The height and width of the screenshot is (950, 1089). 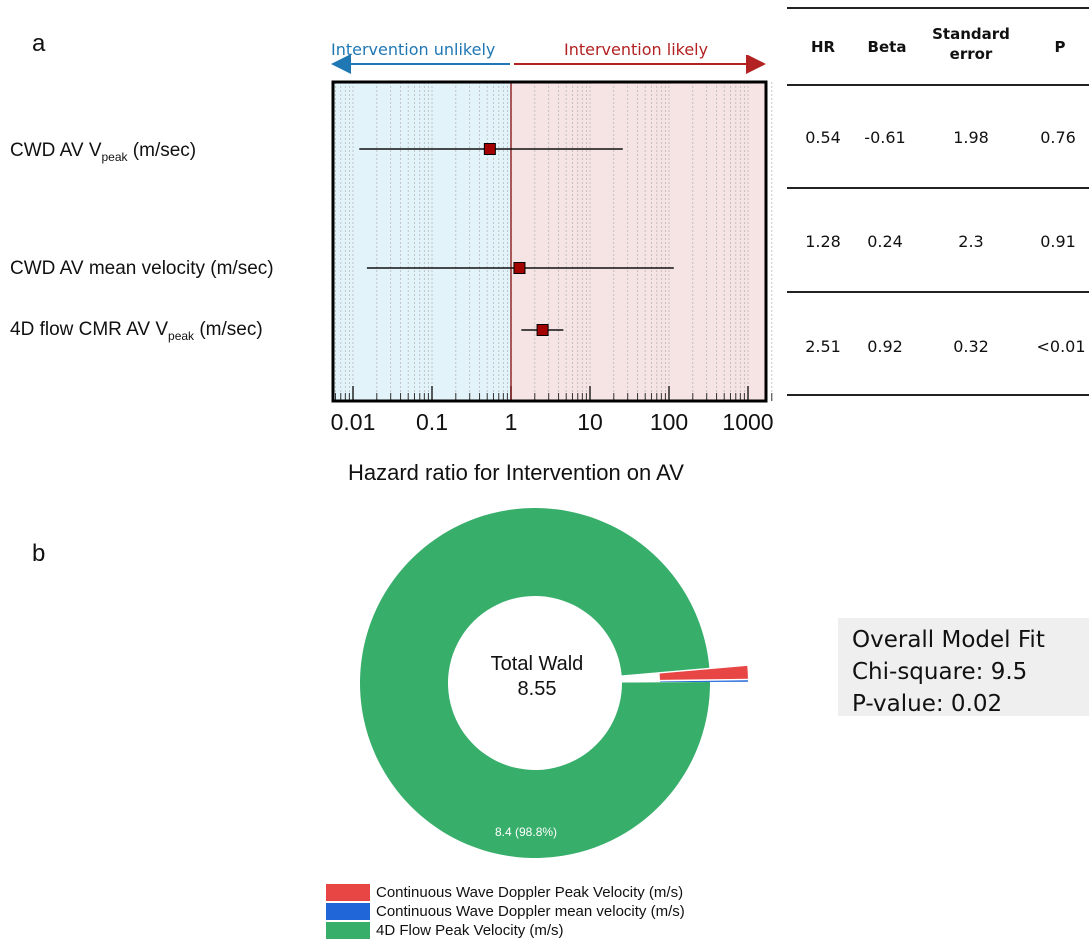 I want to click on row-label-cwd-peak: CWD AV Vpeak (m/sec), so click(x=103, y=152).